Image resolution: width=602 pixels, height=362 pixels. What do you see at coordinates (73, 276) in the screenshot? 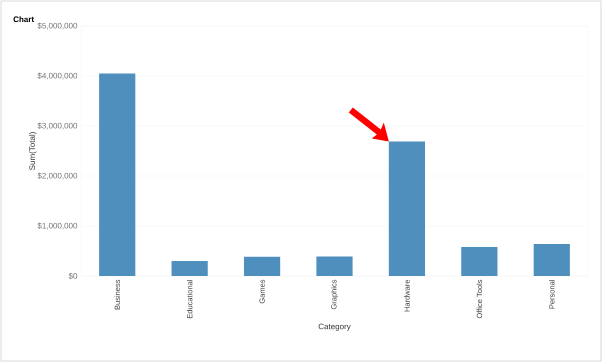
I see `y-tick-label: $0` at bounding box center [73, 276].